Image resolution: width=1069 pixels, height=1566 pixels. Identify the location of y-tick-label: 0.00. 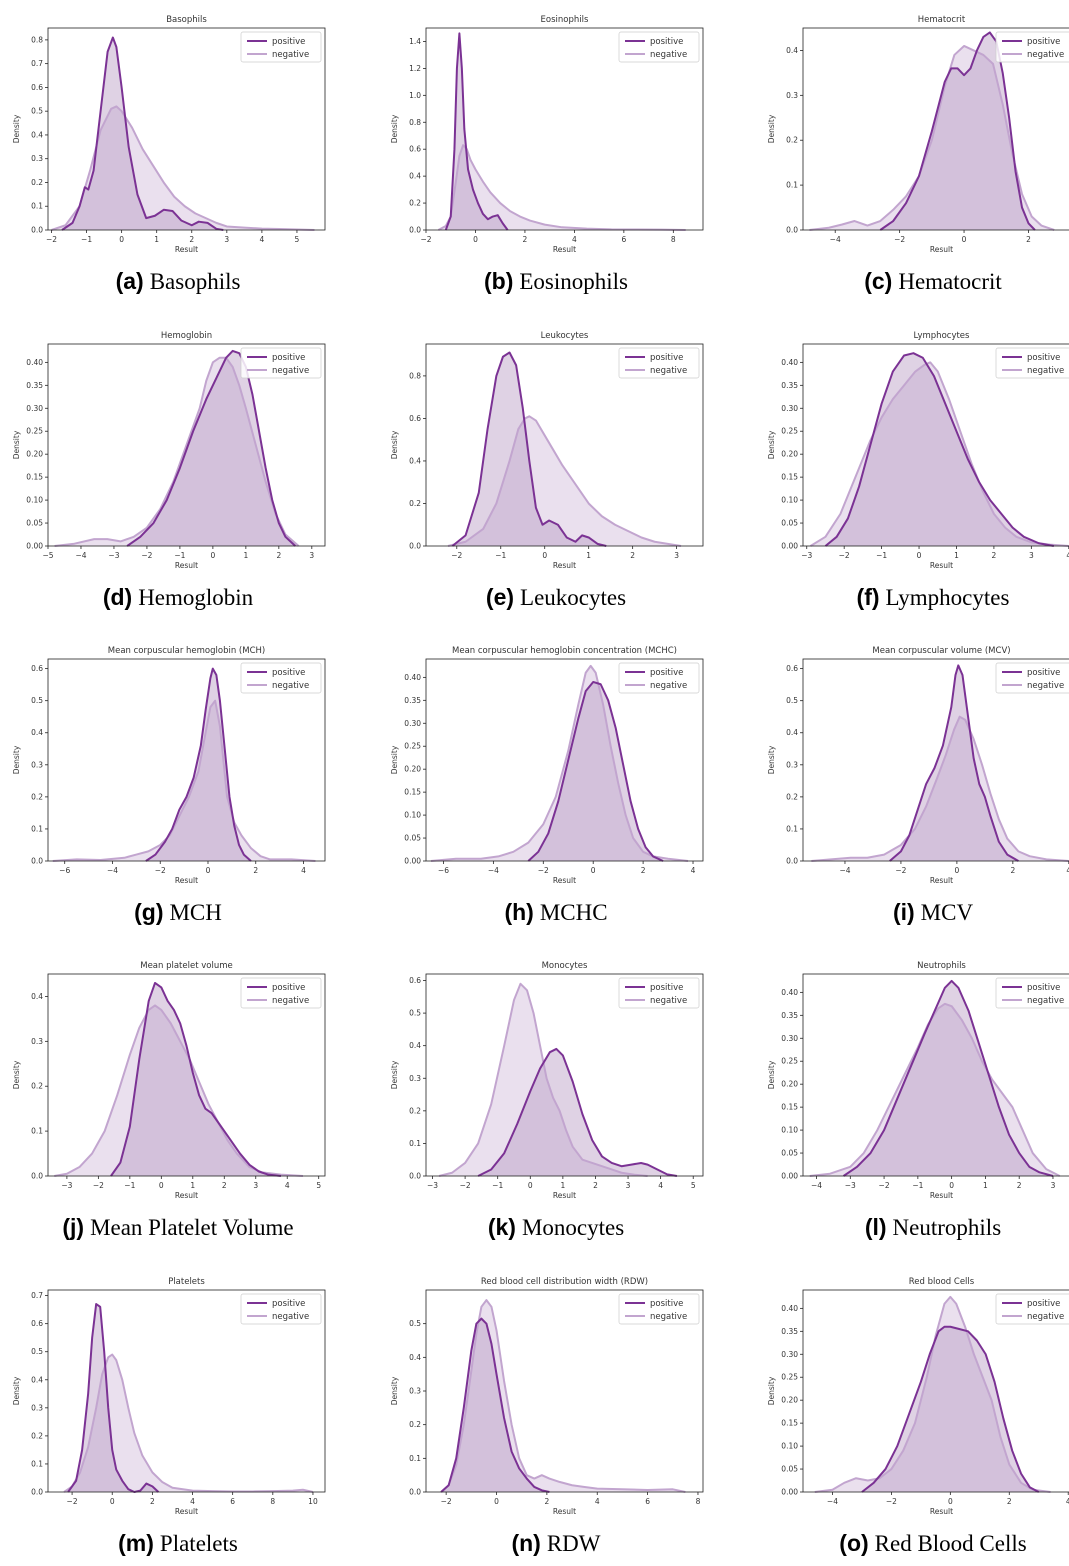
(789, 1492).